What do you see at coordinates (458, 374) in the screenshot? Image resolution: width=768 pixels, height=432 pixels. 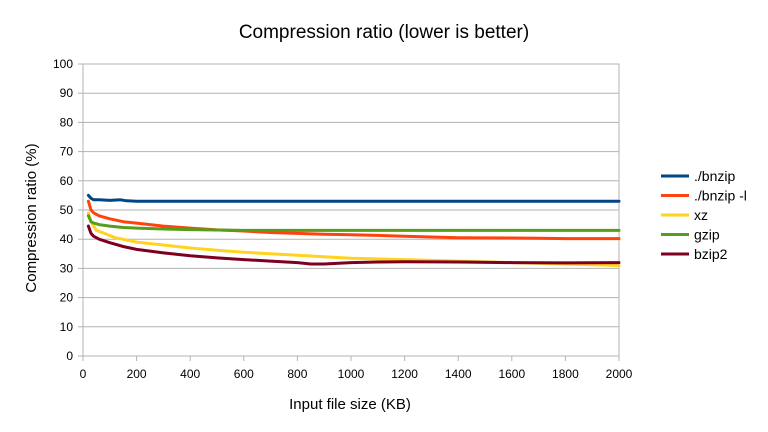 I see `x-tick-label: 1400` at bounding box center [458, 374].